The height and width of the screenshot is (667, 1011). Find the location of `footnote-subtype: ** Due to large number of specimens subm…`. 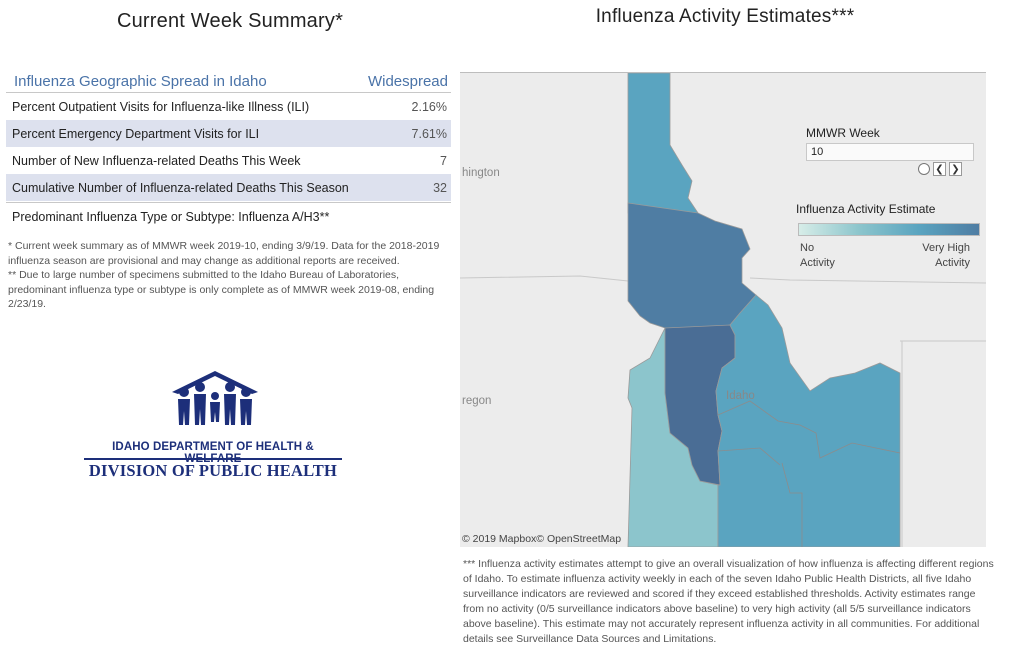

footnote-subtype: ** Due to large number of specimens subm… is located at coordinates (221, 289).